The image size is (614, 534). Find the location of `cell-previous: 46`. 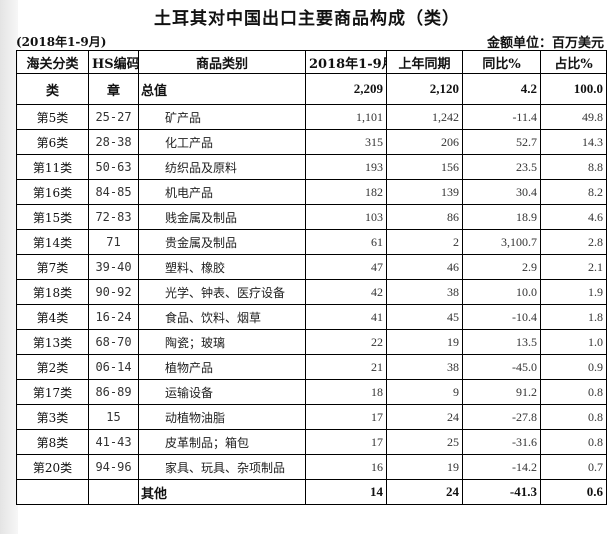

cell-previous: 46 is located at coordinates (424, 267).